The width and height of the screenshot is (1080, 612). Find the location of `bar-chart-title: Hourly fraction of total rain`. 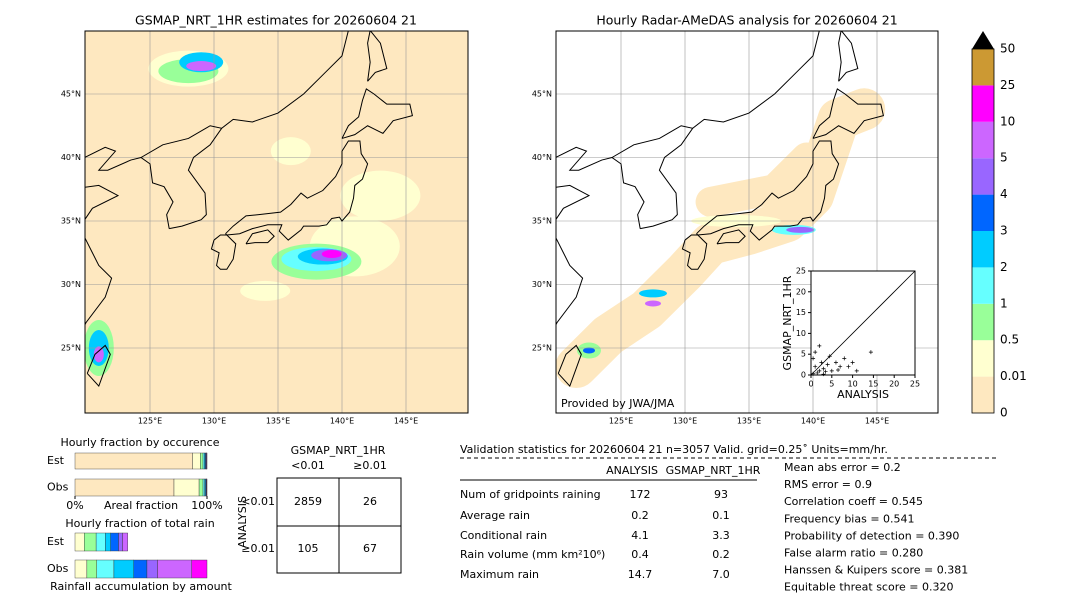

bar-chart-title: Hourly fraction of total rain is located at coordinates (139, 523).